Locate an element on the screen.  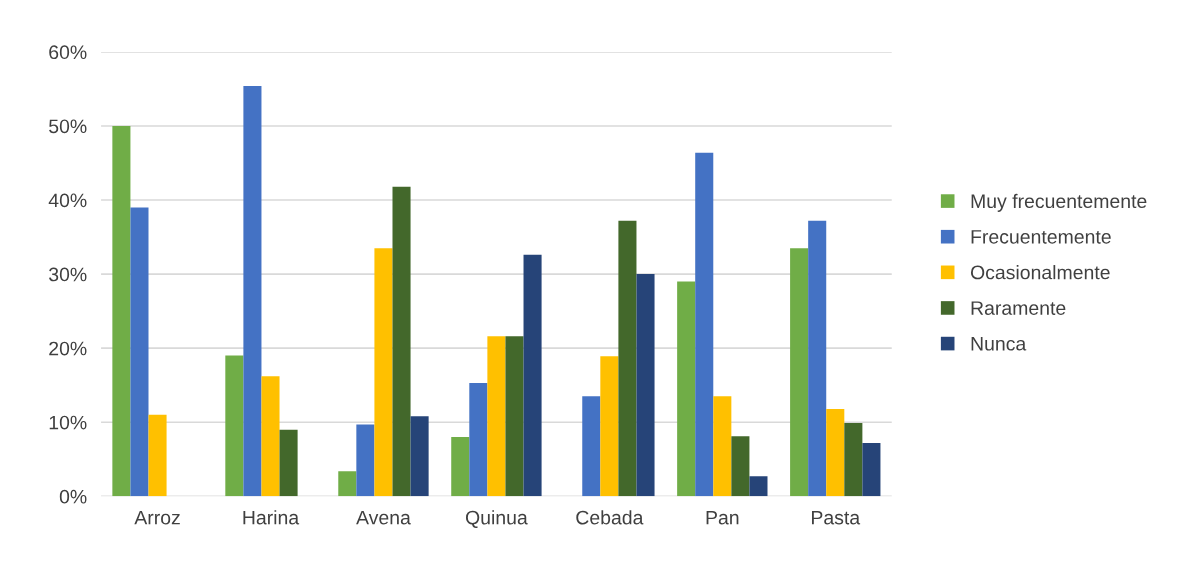
y-tick-label: 60% is located at coordinates (68, 52).